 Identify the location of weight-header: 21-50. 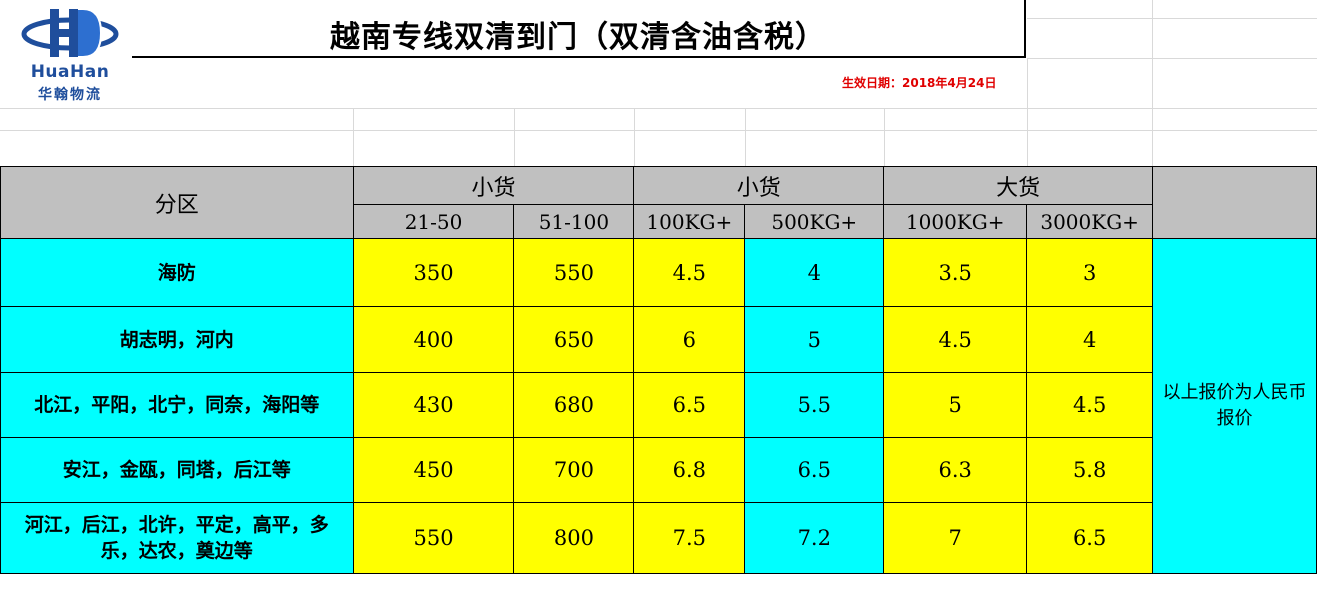
(433, 221).